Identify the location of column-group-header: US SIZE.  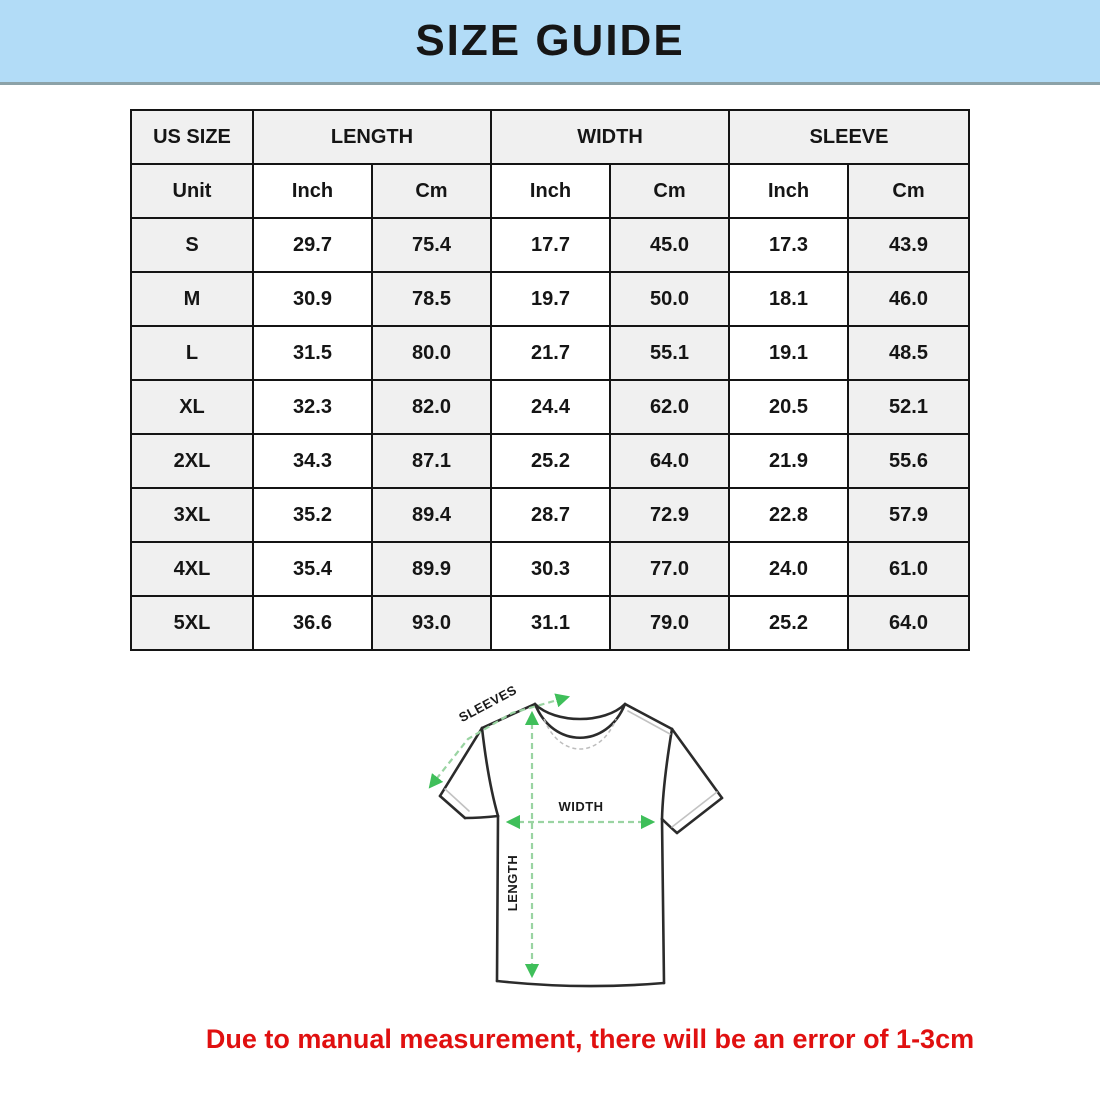
(191, 137).